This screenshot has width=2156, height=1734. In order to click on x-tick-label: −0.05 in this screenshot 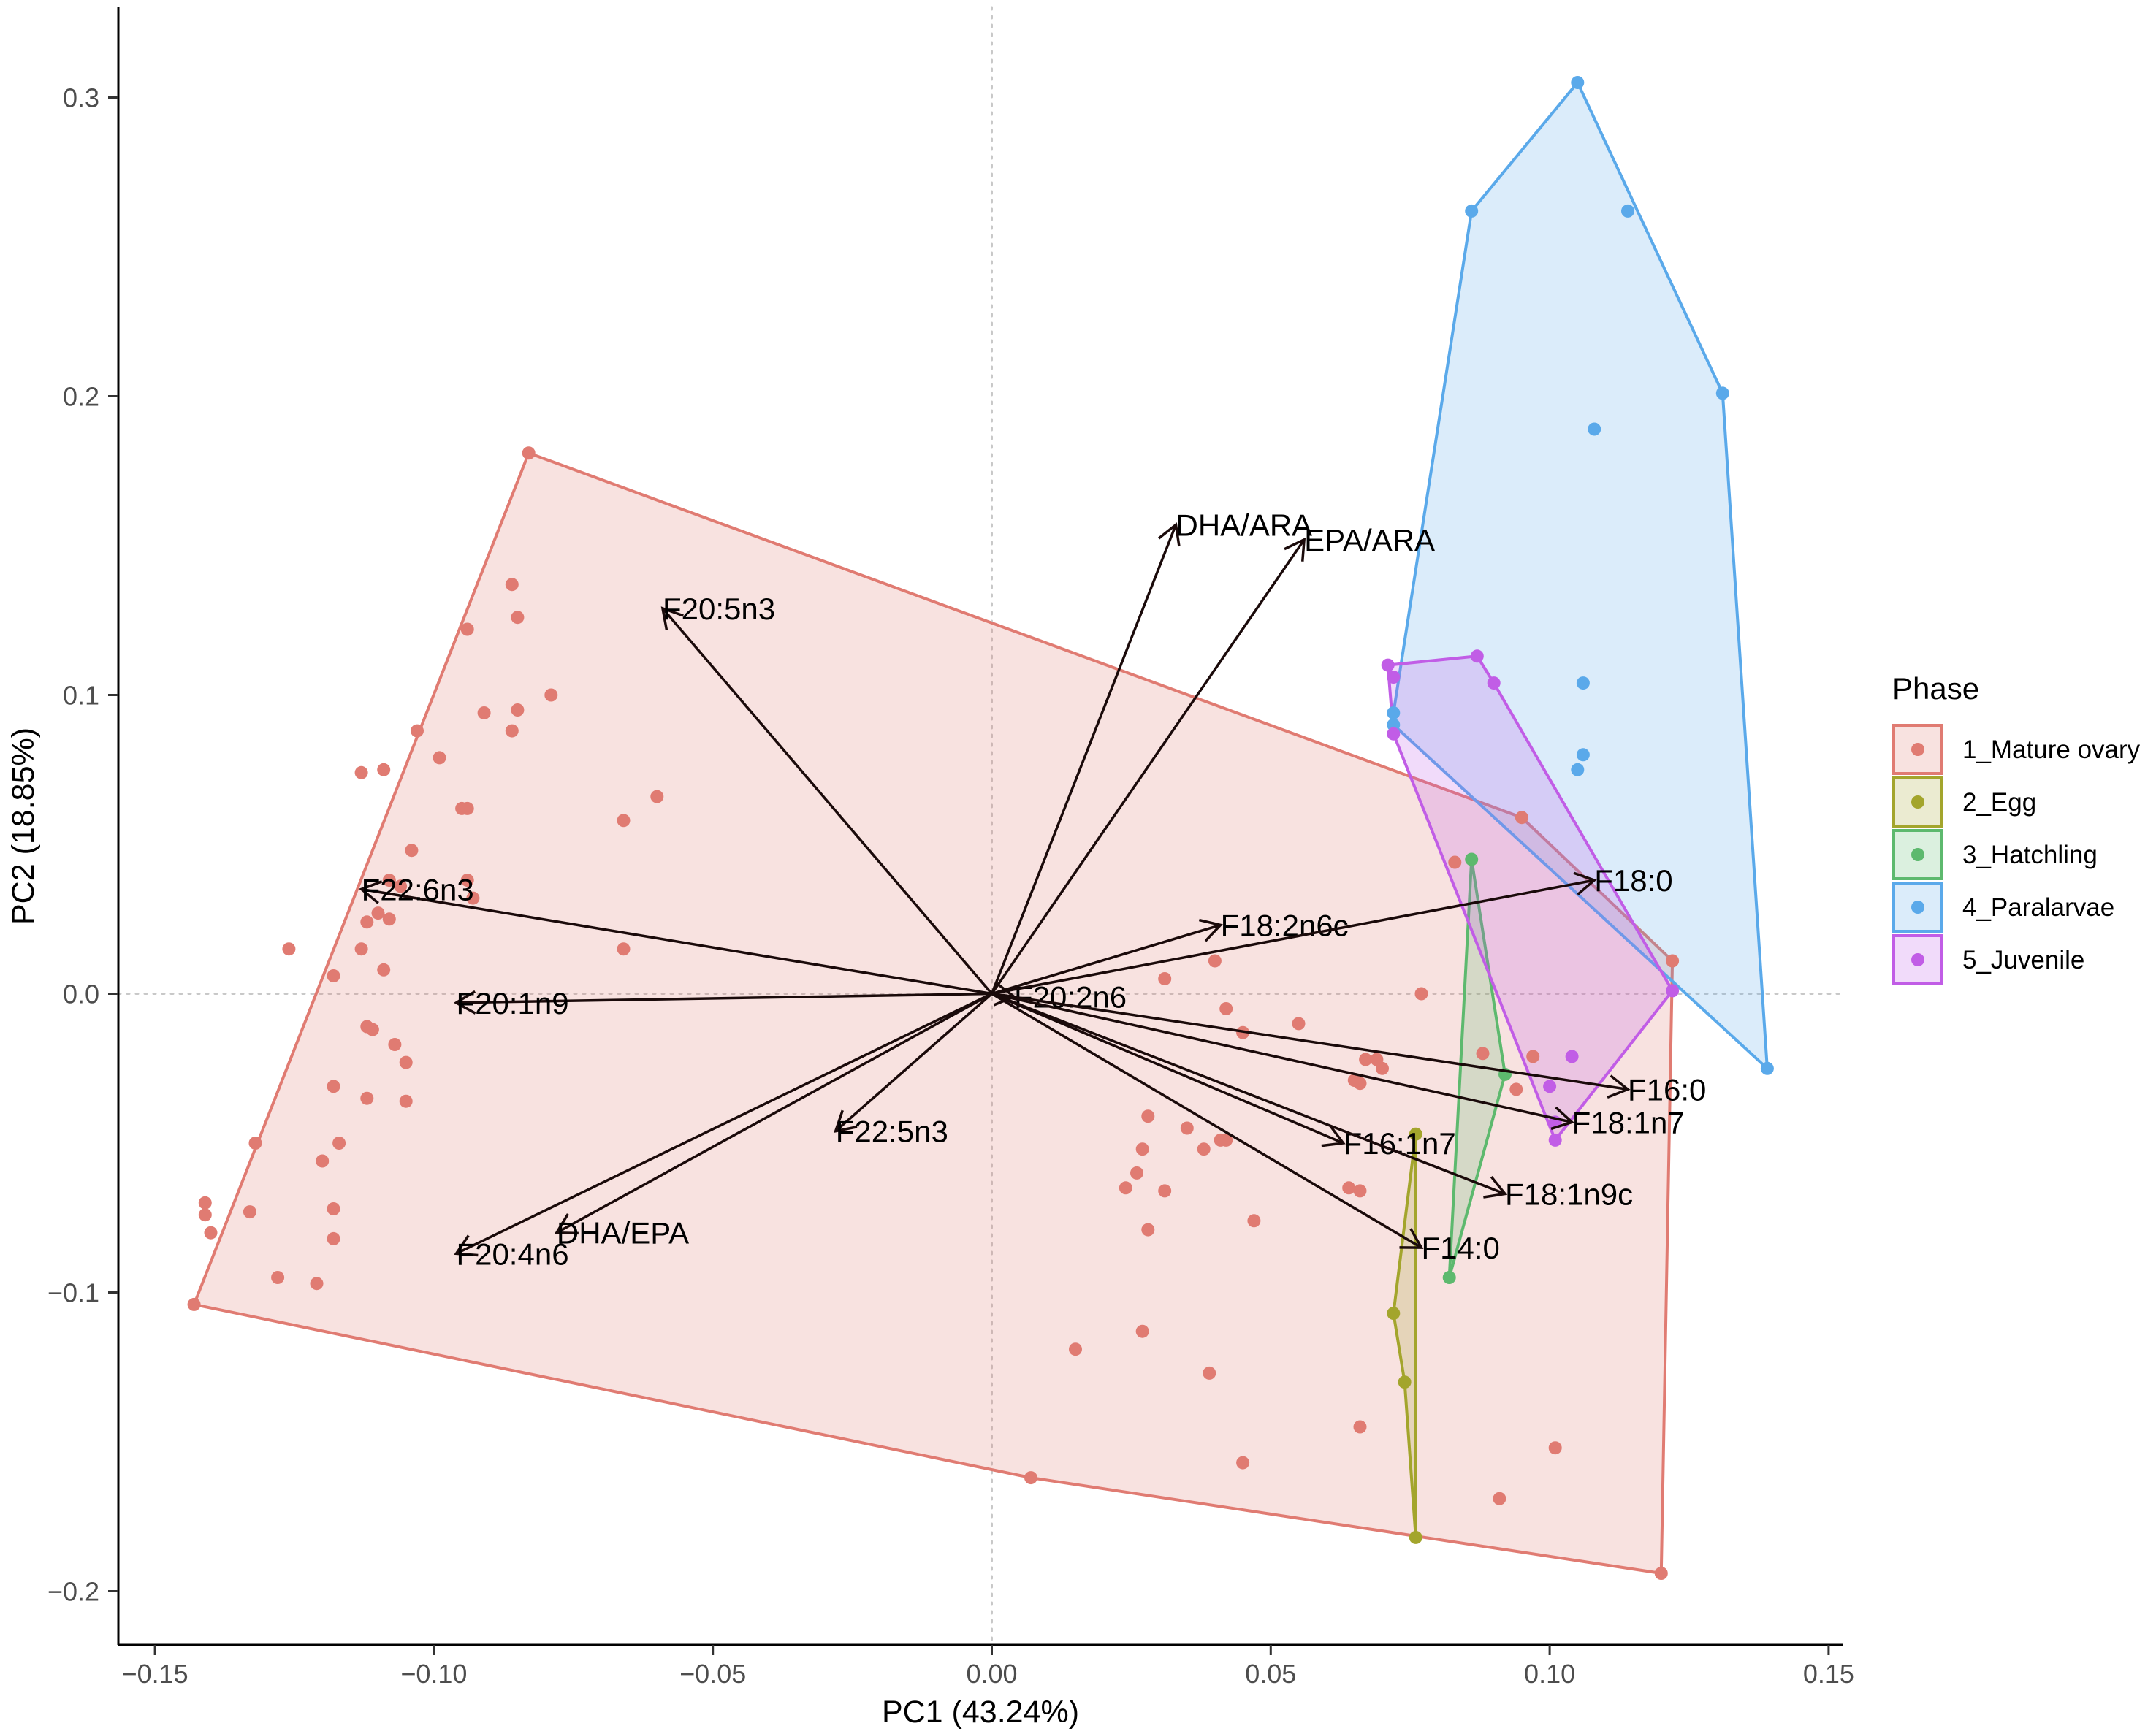, I will do `click(712, 1674)`.